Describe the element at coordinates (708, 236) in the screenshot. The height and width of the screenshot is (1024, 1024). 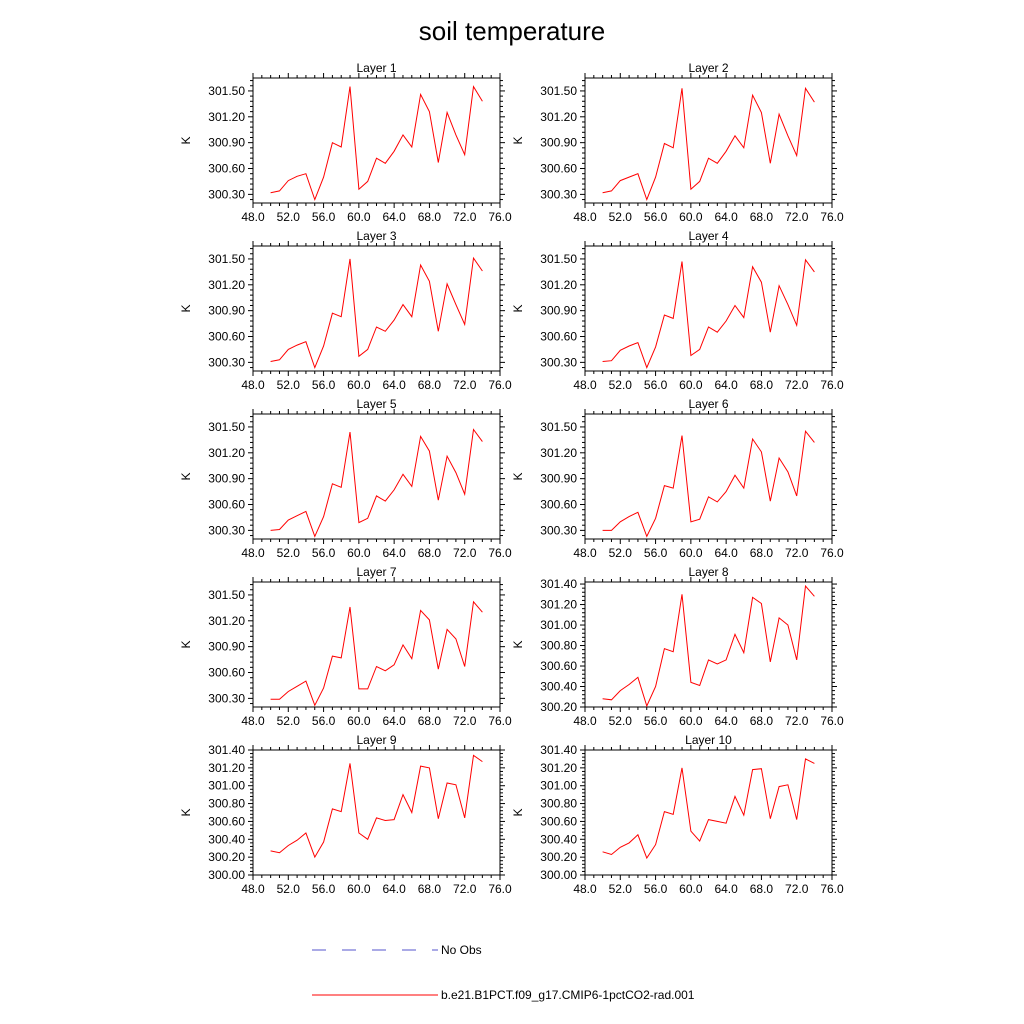
I see `panel-title: Layer 4` at that location.